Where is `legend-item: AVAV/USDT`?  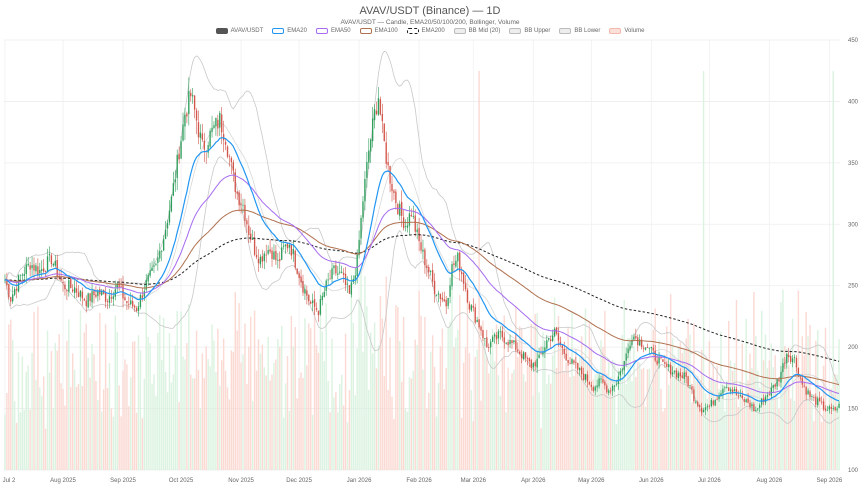 legend-item: AVAV/USDT is located at coordinates (239, 31).